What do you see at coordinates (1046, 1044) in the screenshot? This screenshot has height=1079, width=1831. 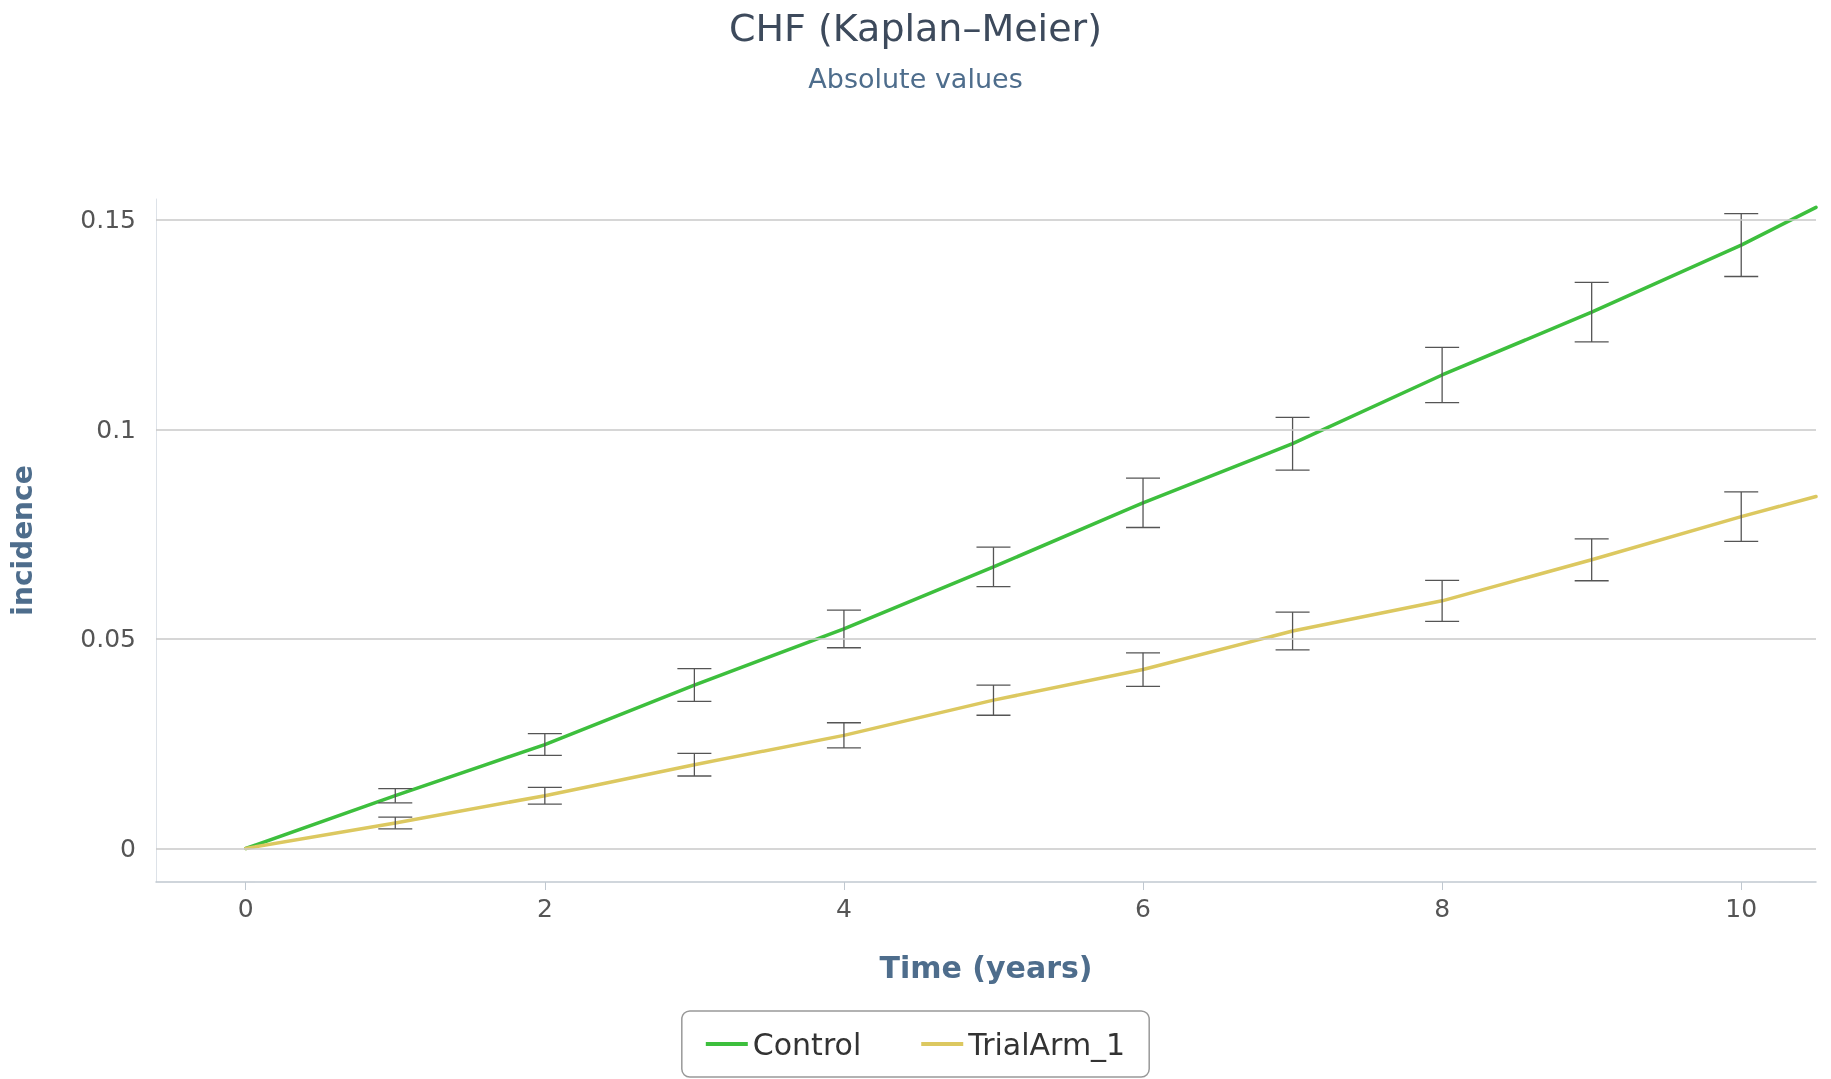 I see `legend-label: TrialArm_1` at bounding box center [1046, 1044].